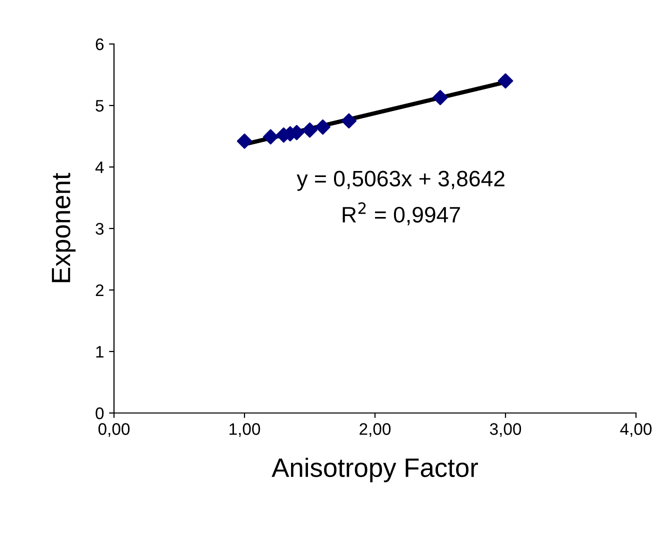  Describe the element at coordinates (100, 228) in the screenshot. I see `y-tick-label: 3` at that location.